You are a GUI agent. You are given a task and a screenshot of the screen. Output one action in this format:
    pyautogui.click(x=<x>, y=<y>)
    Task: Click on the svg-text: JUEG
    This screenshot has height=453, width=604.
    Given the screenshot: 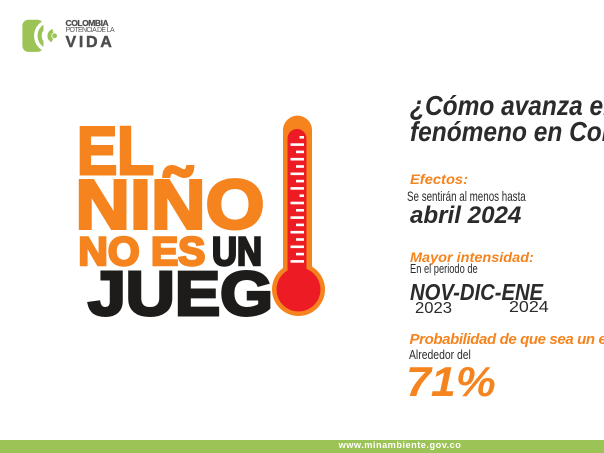 What is the action you would take?
    pyautogui.click(x=180, y=294)
    